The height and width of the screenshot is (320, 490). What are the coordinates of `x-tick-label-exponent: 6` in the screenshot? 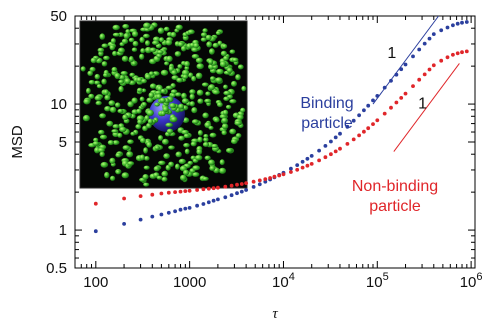 It's located at (479, 277).